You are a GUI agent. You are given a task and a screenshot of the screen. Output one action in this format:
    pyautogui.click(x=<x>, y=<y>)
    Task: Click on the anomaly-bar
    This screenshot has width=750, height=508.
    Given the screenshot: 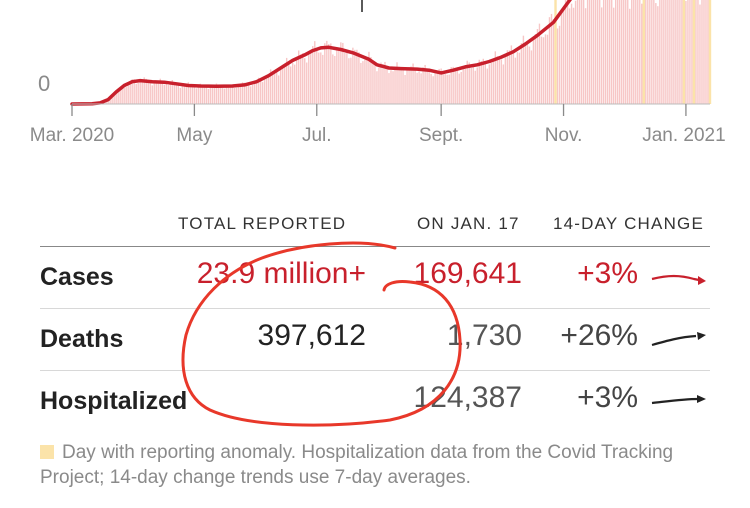 What is the action you would take?
    pyautogui.click(x=643, y=52)
    